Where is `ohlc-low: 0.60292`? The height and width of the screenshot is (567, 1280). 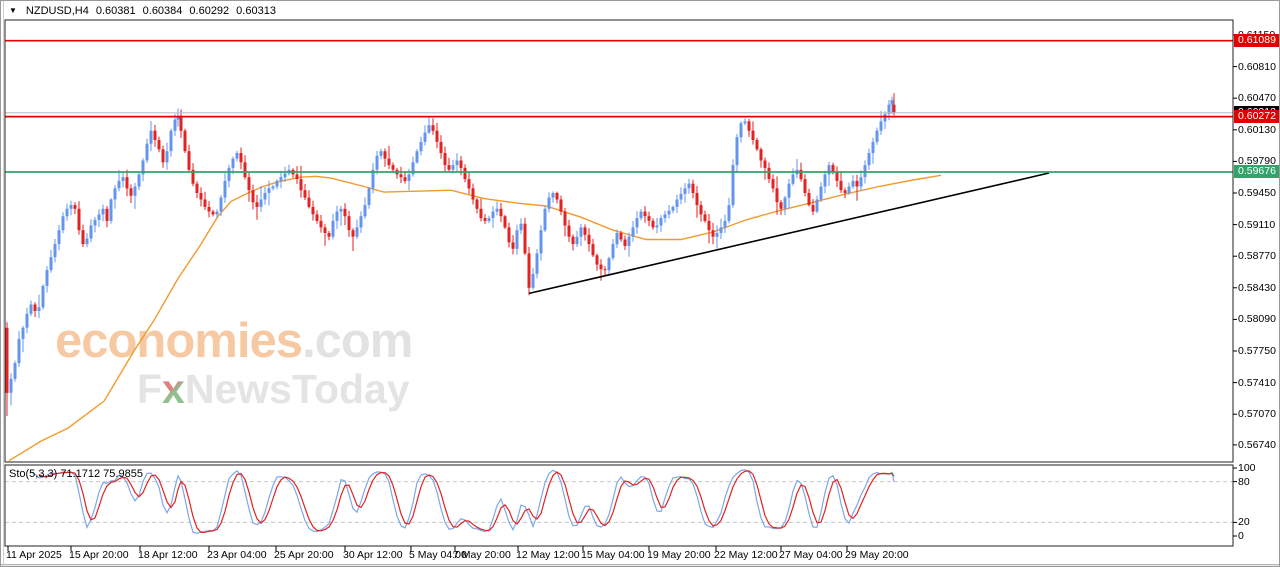
ohlc-low: 0.60292 is located at coordinates (209, 11).